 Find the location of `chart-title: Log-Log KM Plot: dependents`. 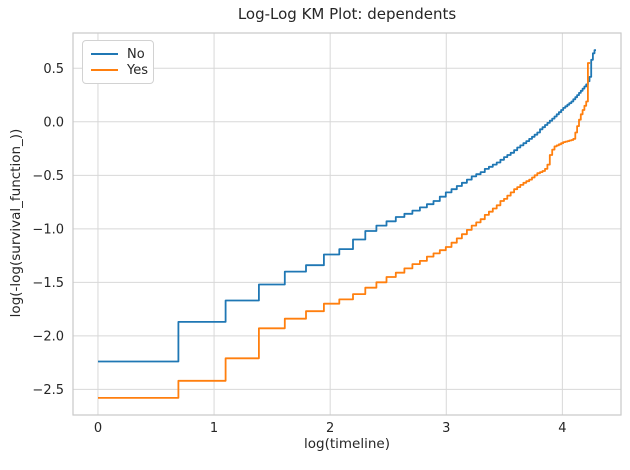

chart-title: Log-Log KM Plot: dependents is located at coordinates (347, 14).